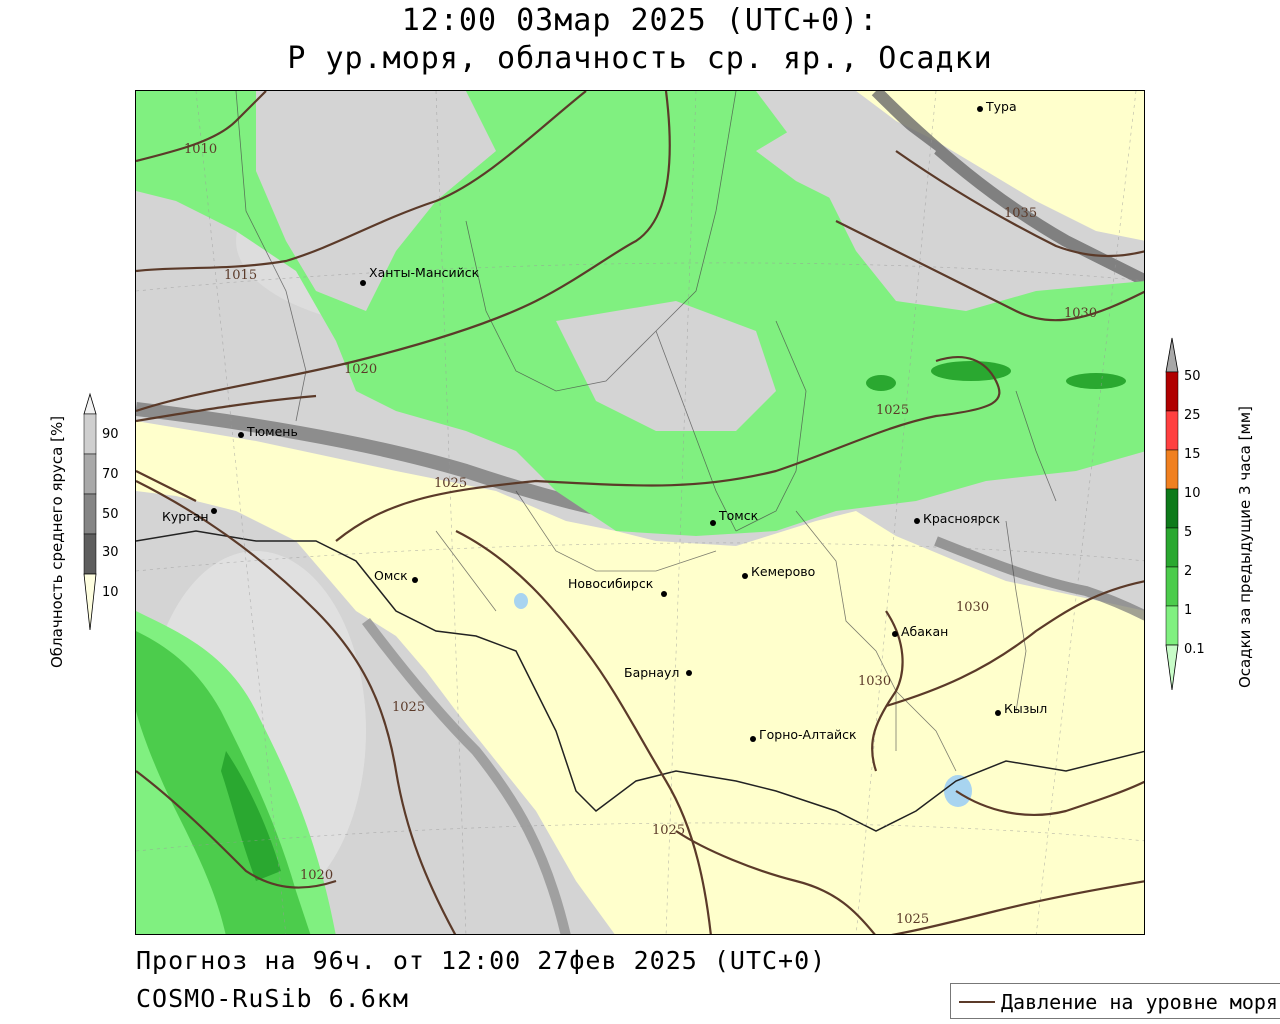 Image resolution: width=1280 pixels, height=1024 pixels. Describe the element at coordinates (1001, 106) in the screenshot. I see `city-label-tura: Тура` at that location.